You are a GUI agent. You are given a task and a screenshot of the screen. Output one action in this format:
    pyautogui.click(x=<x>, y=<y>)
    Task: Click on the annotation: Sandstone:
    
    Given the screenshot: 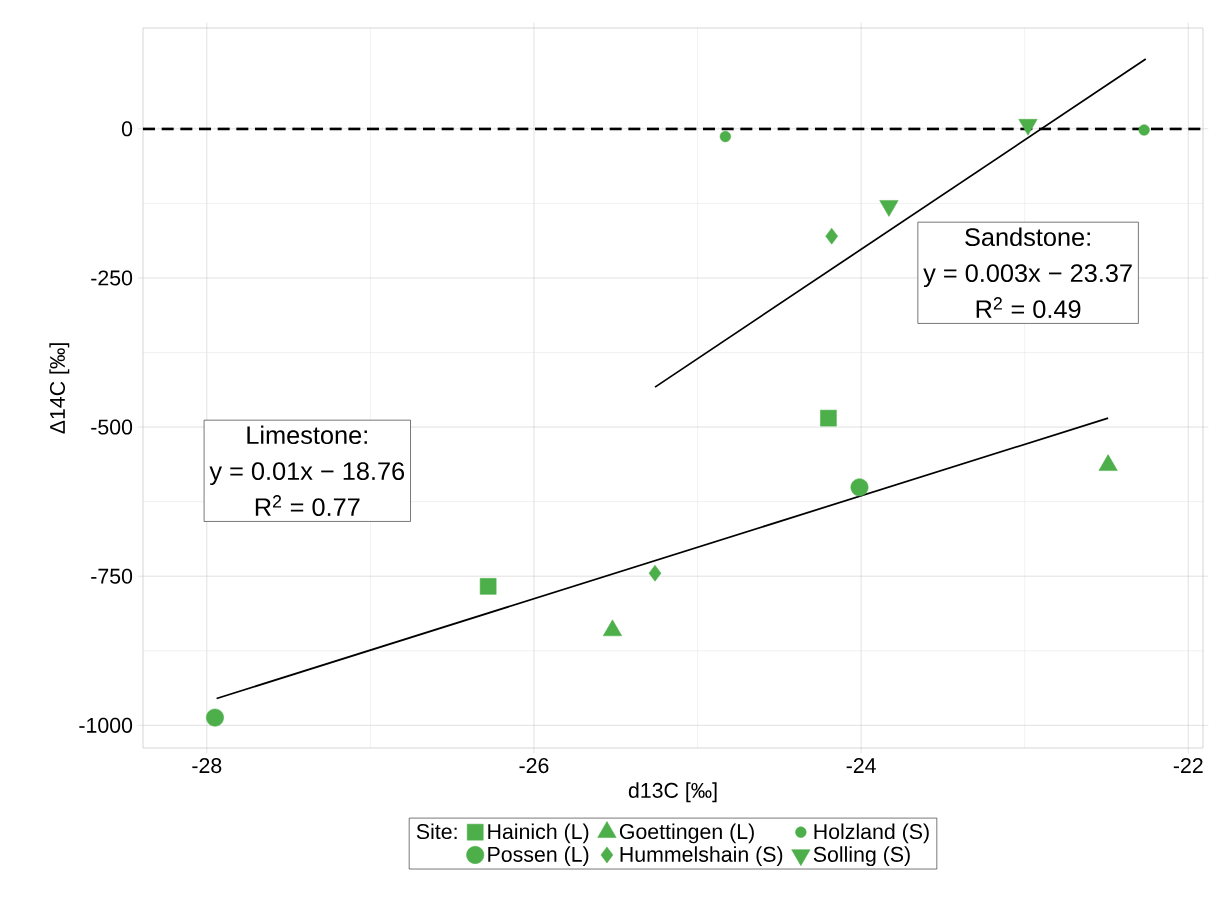 What is the action you would take?
    pyautogui.click(x=1027, y=237)
    